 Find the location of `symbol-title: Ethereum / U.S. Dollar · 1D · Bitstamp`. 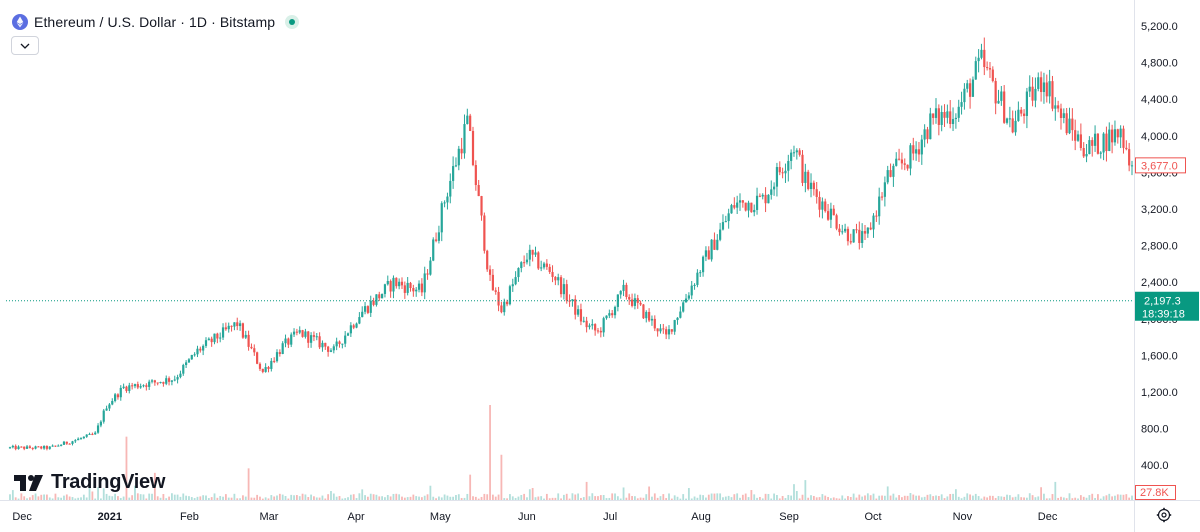

symbol-title: Ethereum / U.S. Dollar · 1D · Bitstamp is located at coordinates (155, 22).